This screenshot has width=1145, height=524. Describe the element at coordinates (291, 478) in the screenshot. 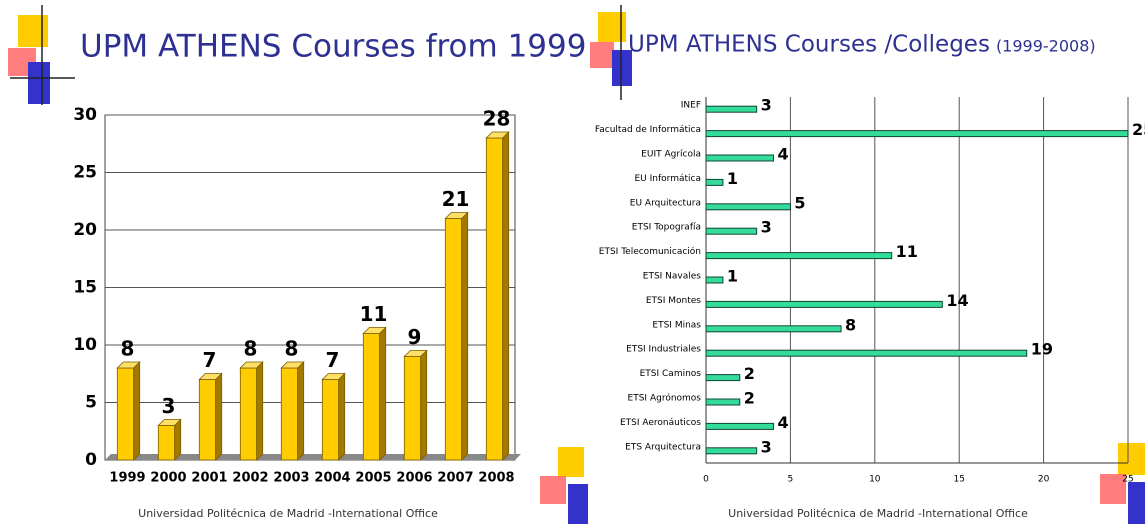

I see `x-tick-label: 2003` at that location.